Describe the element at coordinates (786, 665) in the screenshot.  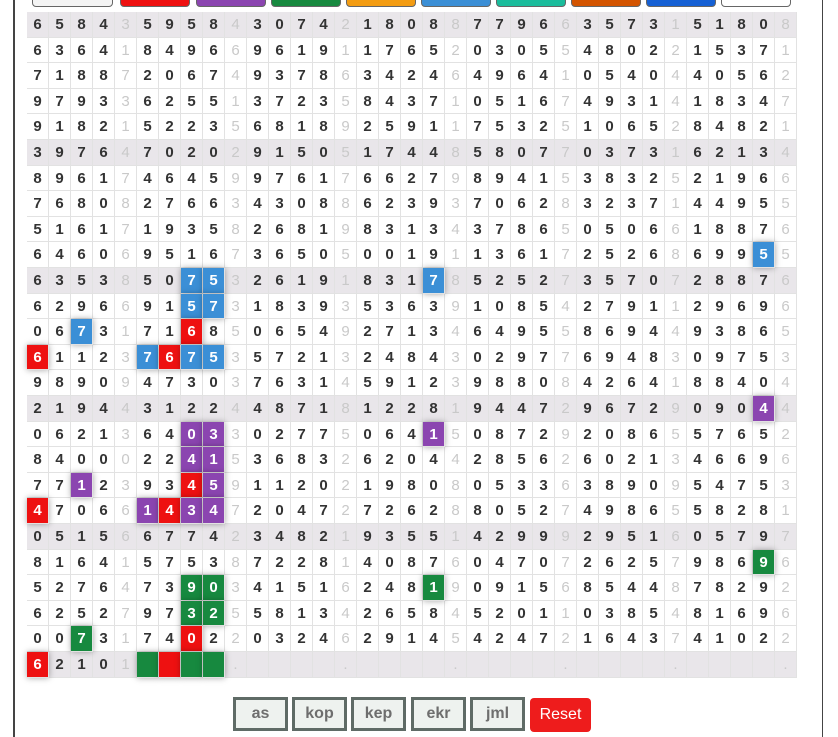
I see `cell: .` at that location.